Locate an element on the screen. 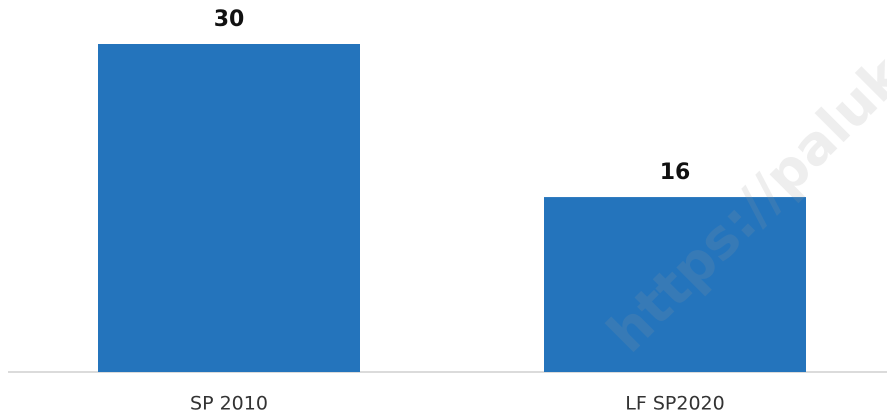 The image size is (887, 415). data-label: 16 is located at coordinates (675, 172).